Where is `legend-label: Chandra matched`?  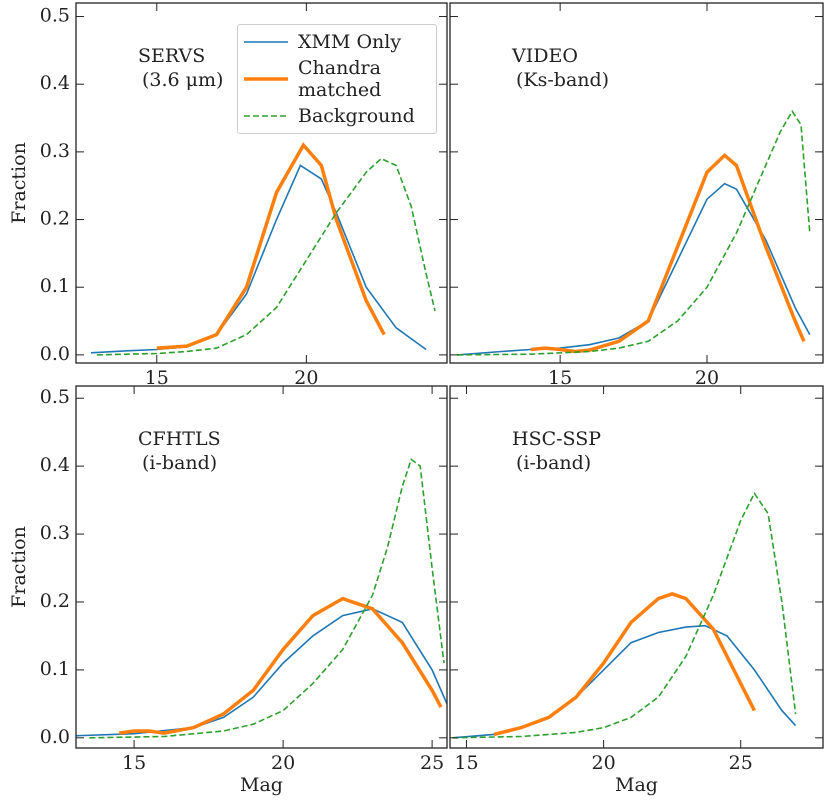 legend-label: Chandra matched is located at coordinates (340, 79).